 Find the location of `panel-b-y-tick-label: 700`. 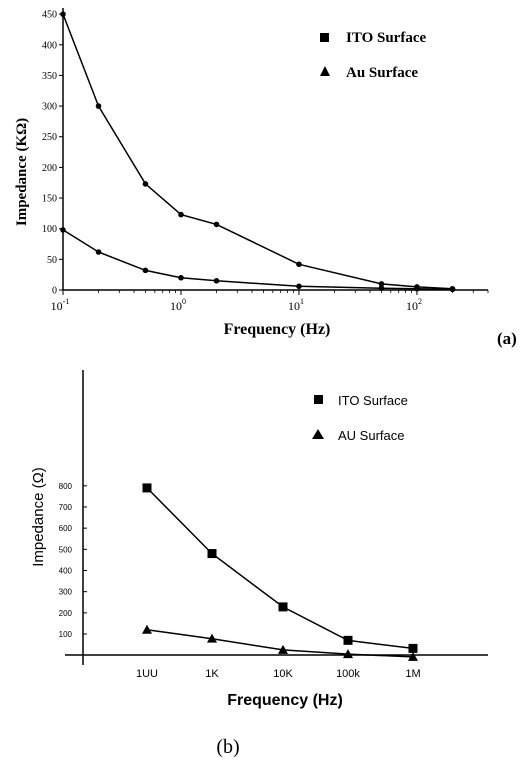

panel-b-y-tick-label: 700 is located at coordinates (66, 507).